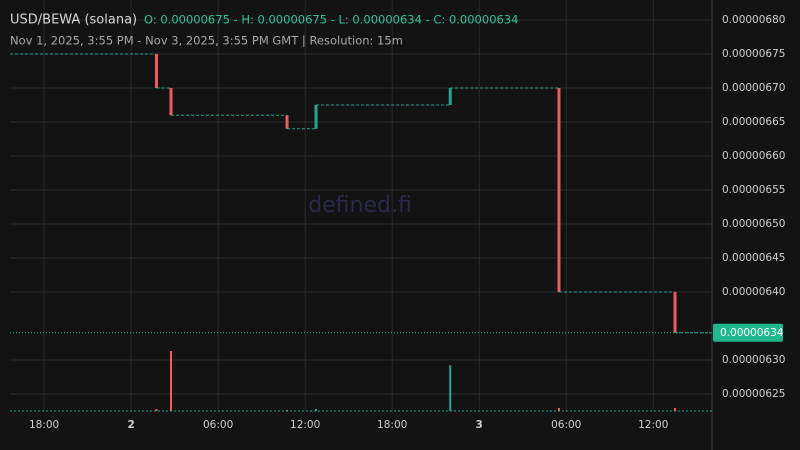  Describe the element at coordinates (479, 425) in the screenshot. I see `x-tick-label: 3` at that location.